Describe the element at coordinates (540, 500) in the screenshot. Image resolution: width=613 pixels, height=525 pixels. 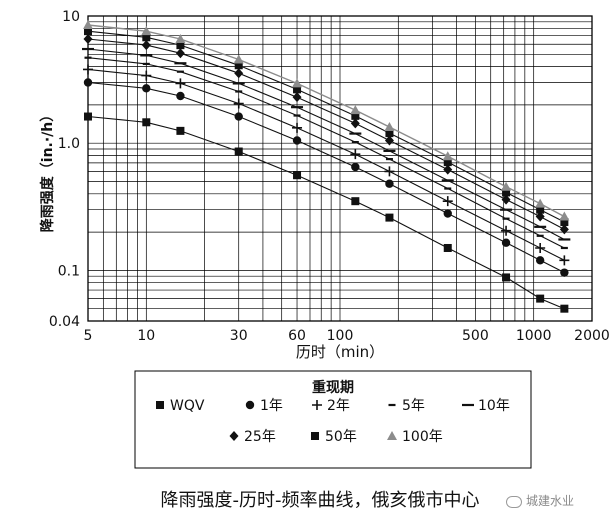
I see `watermark: 城建水业` at that location.